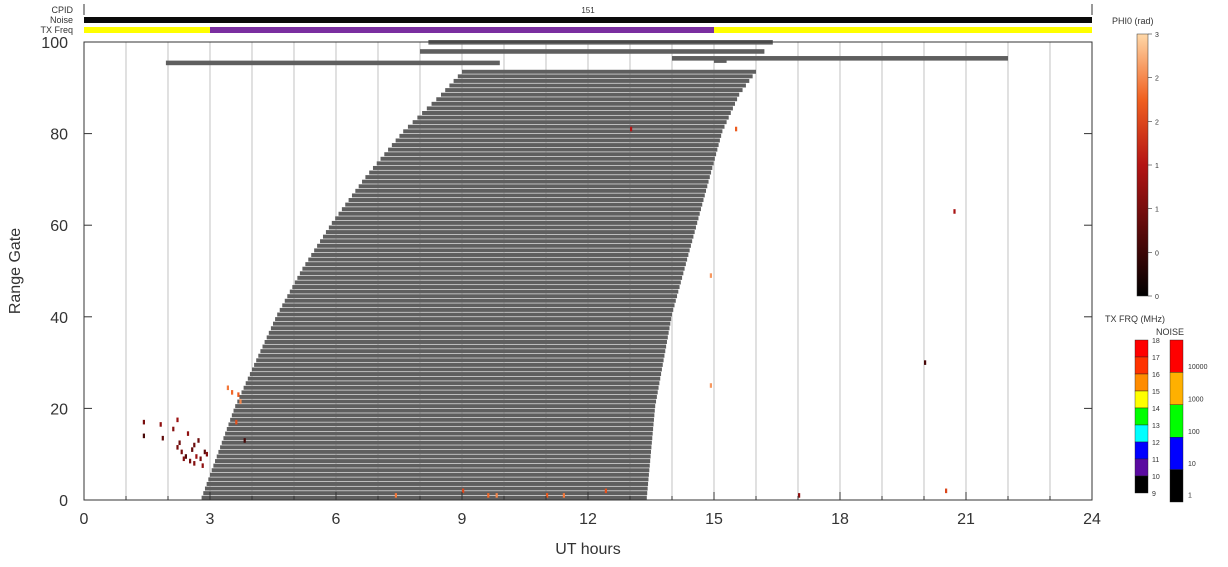  What do you see at coordinates (63, 501) in the screenshot?
I see `y-tick-label-0: 0` at bounding box center [63, 501].